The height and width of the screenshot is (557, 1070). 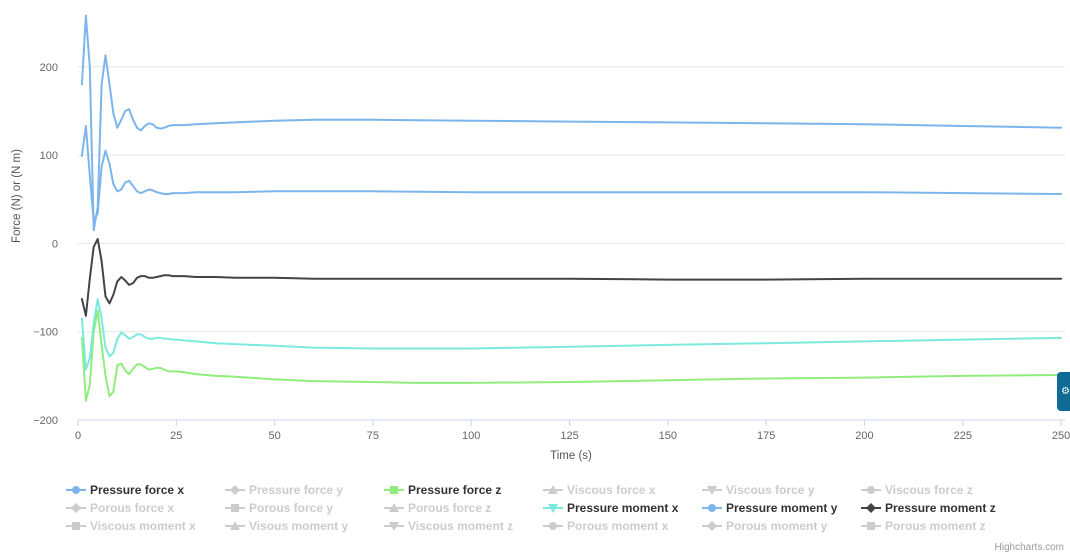 I want to click on y-tick-label: 0, so click(x=55, y=244).